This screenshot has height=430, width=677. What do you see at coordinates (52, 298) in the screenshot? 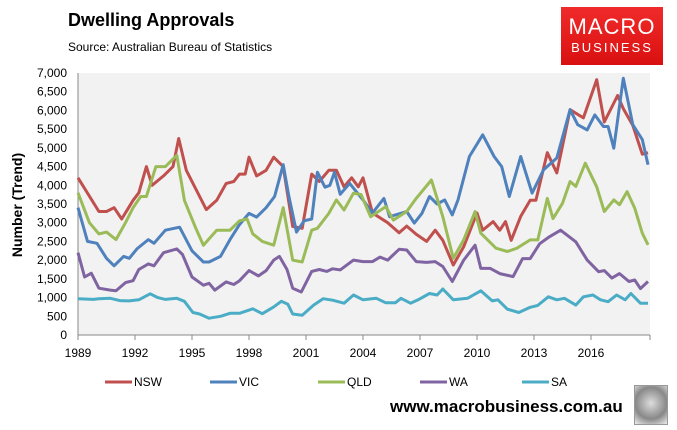
I see `y-tick-label: 1,000` at bounding box center [52, 298].